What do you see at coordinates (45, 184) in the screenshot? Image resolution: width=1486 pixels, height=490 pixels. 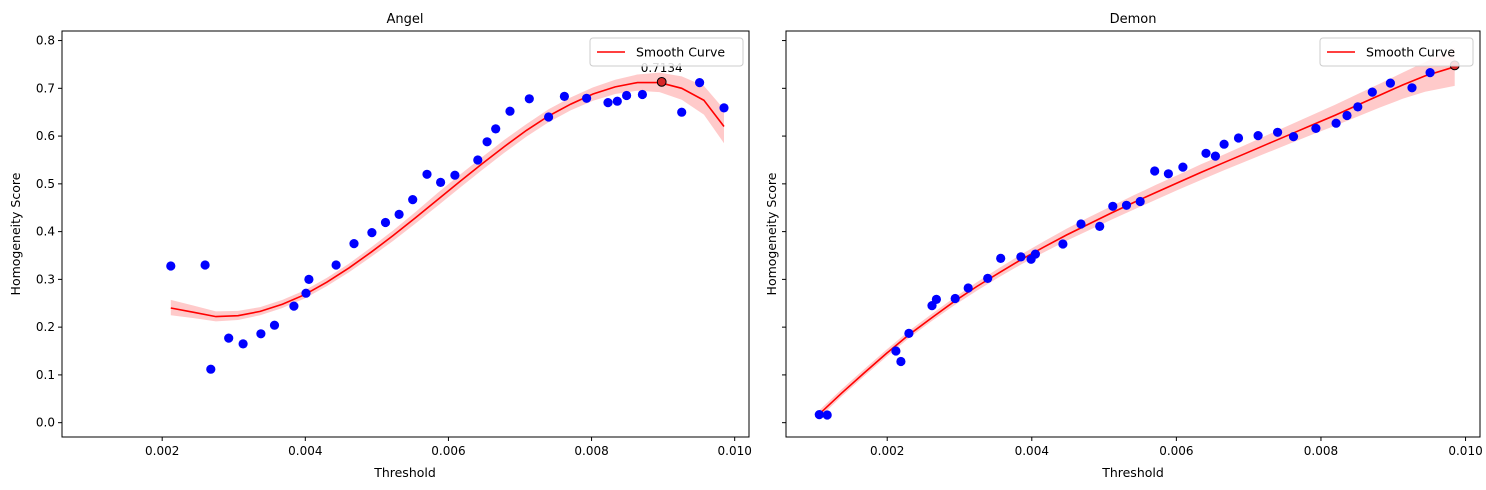 I see `y-tick-label: 0.5` at bounding box center [45, 184].